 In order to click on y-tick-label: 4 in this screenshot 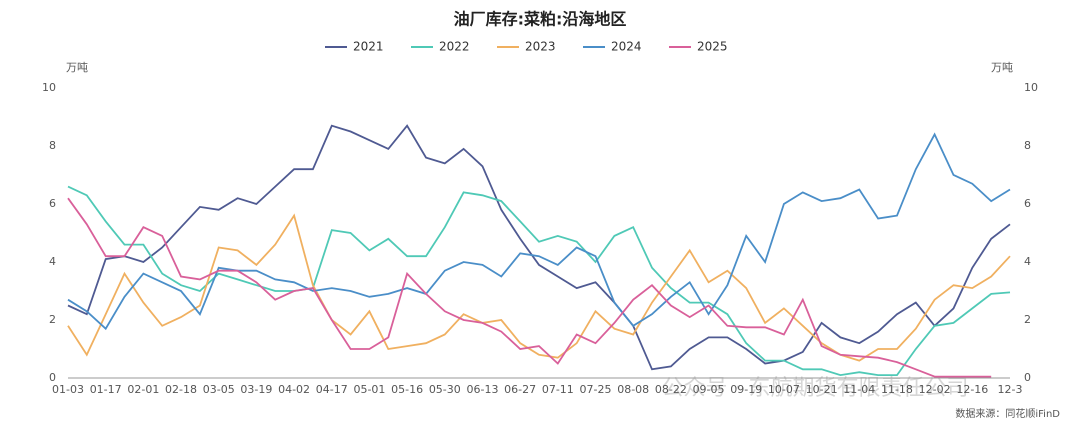, I will do `click(52, 261)`.